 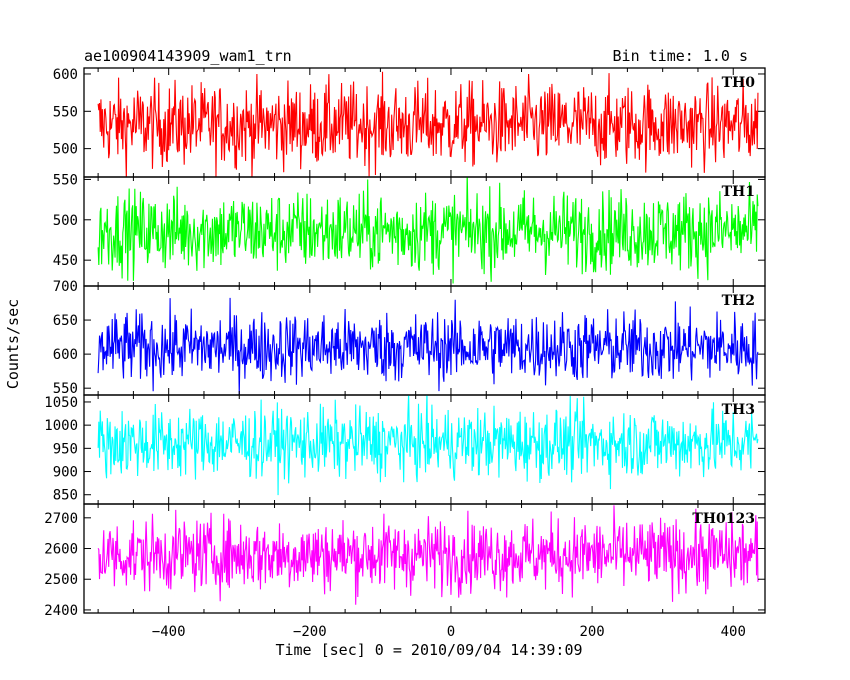 I want to click on y-tick-label: 950, so click(x=65, y=449).